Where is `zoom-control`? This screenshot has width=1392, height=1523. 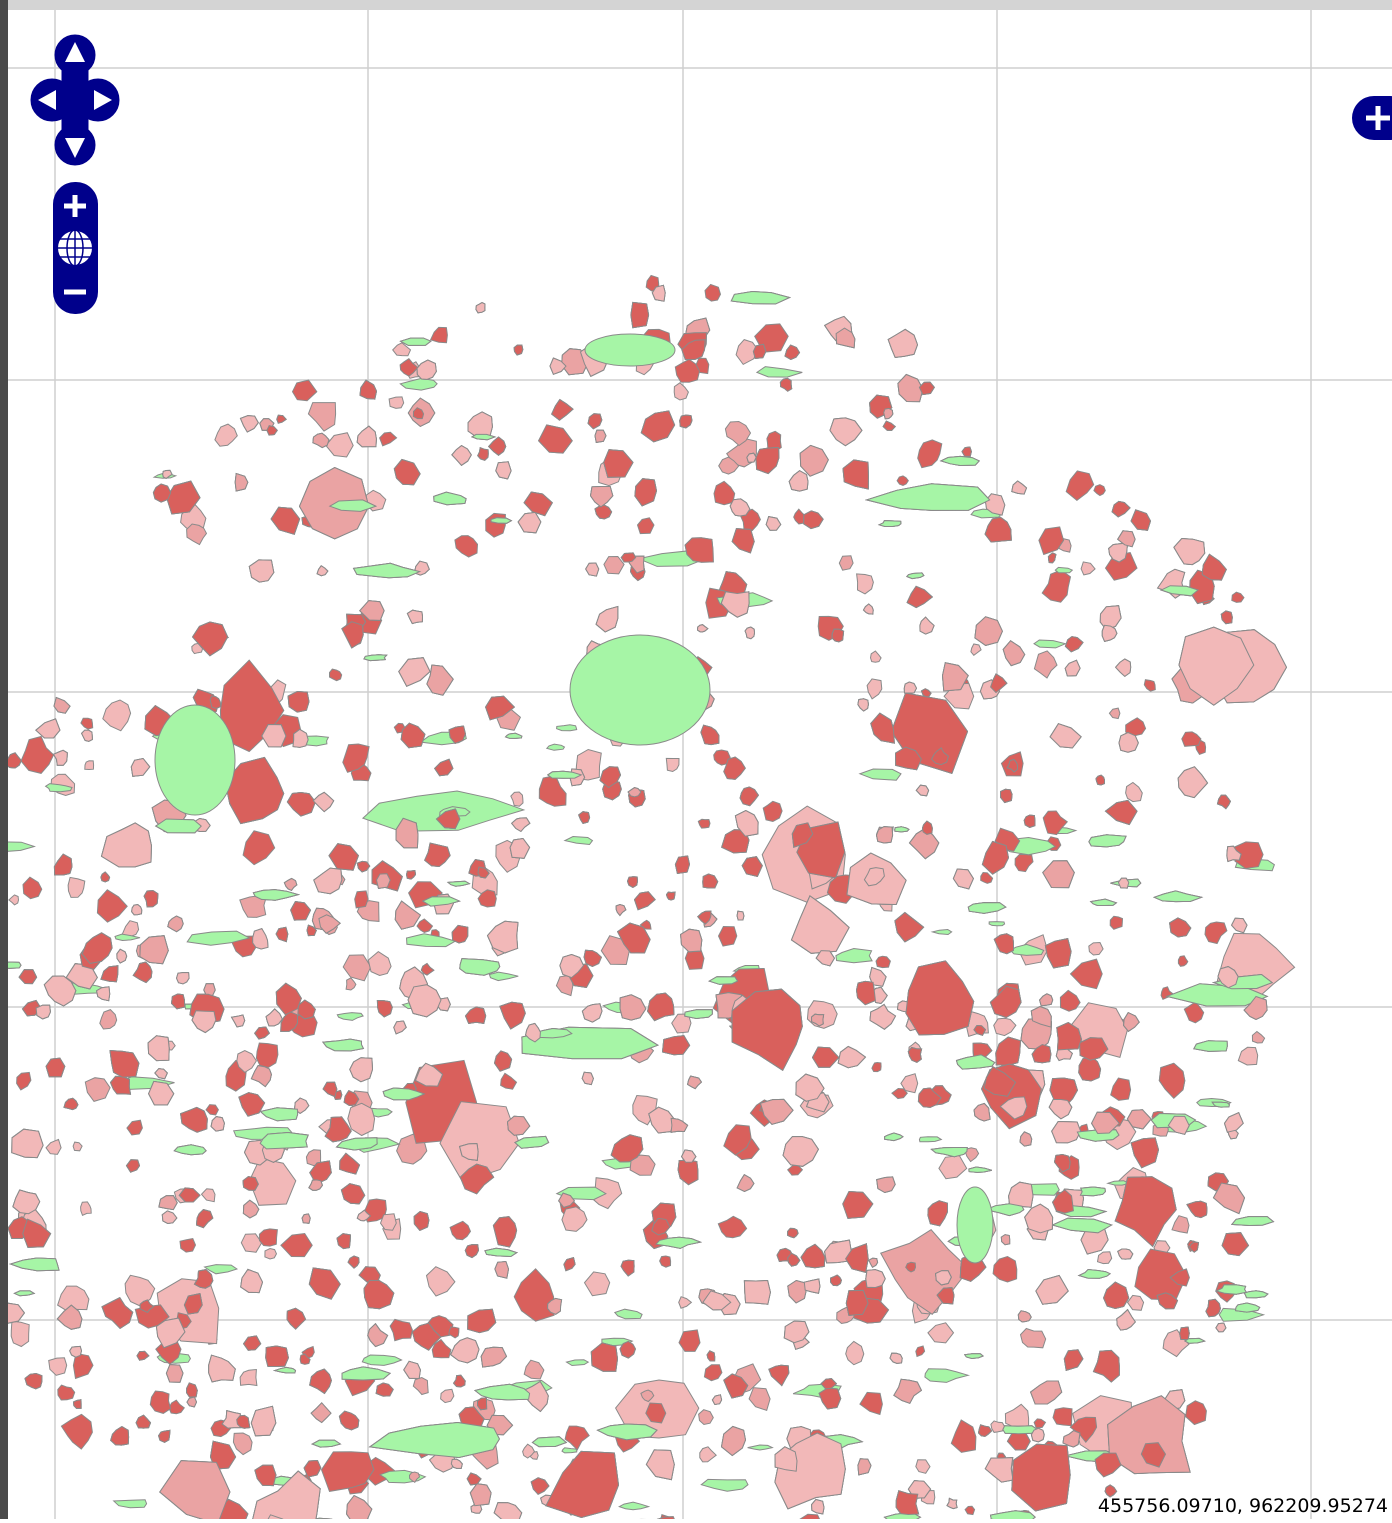 zoom-control is located at coordinates (75, 248).